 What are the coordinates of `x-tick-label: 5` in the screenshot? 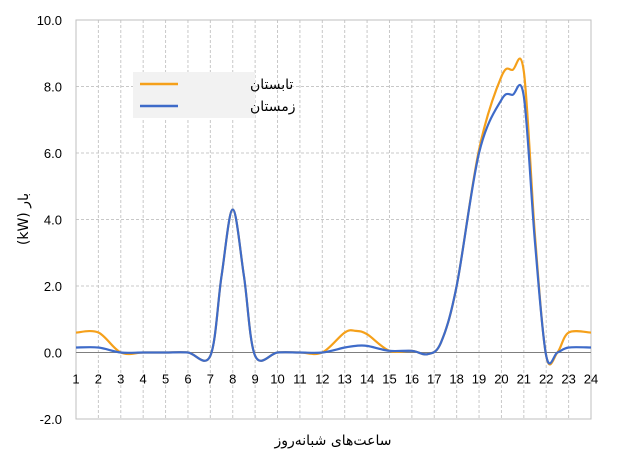 It's located at (165, 379).